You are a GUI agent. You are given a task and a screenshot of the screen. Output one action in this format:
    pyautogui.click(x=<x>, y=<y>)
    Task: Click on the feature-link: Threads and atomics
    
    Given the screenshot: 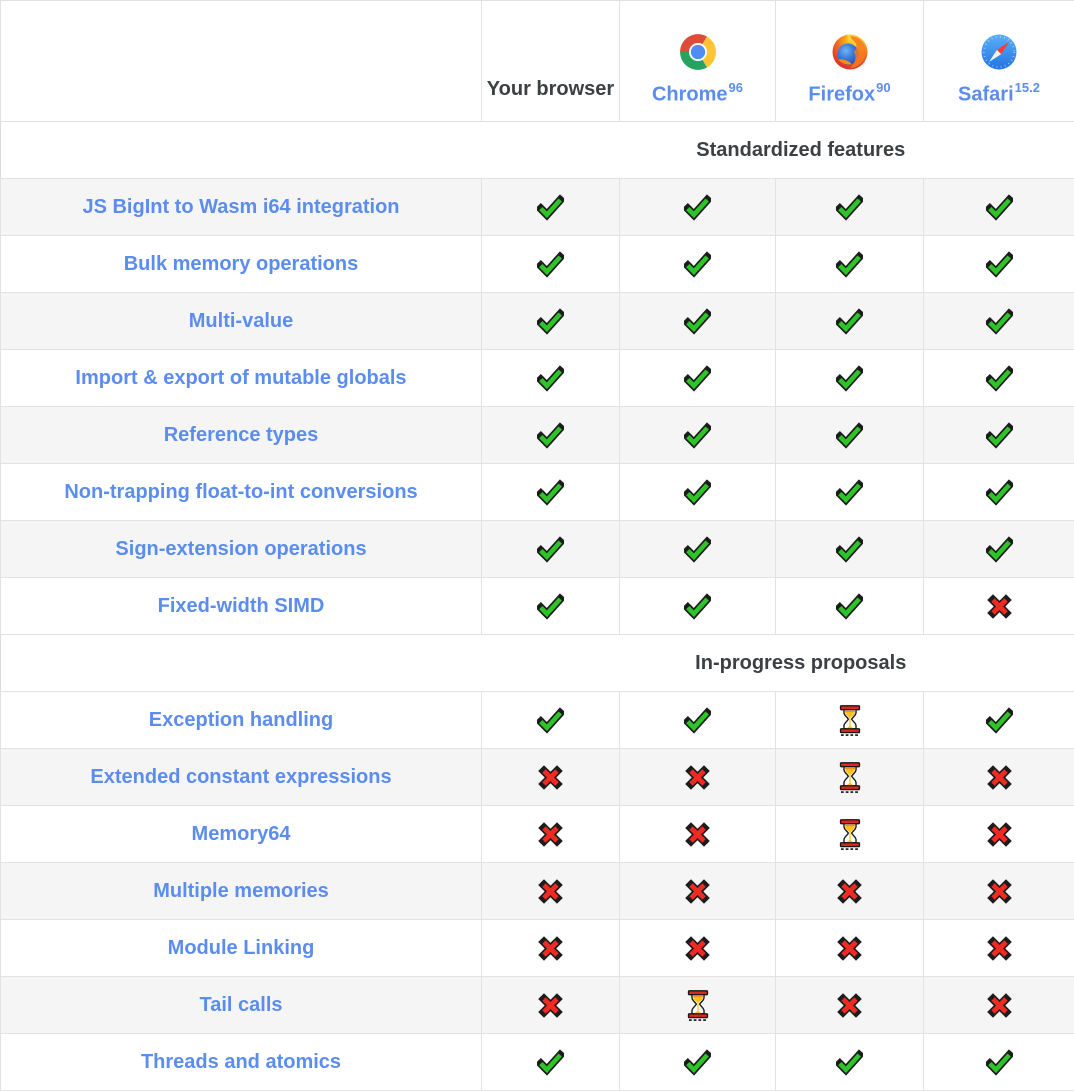 What is the action you would take?
    pyautogui.click(x=241, y=1061)
    